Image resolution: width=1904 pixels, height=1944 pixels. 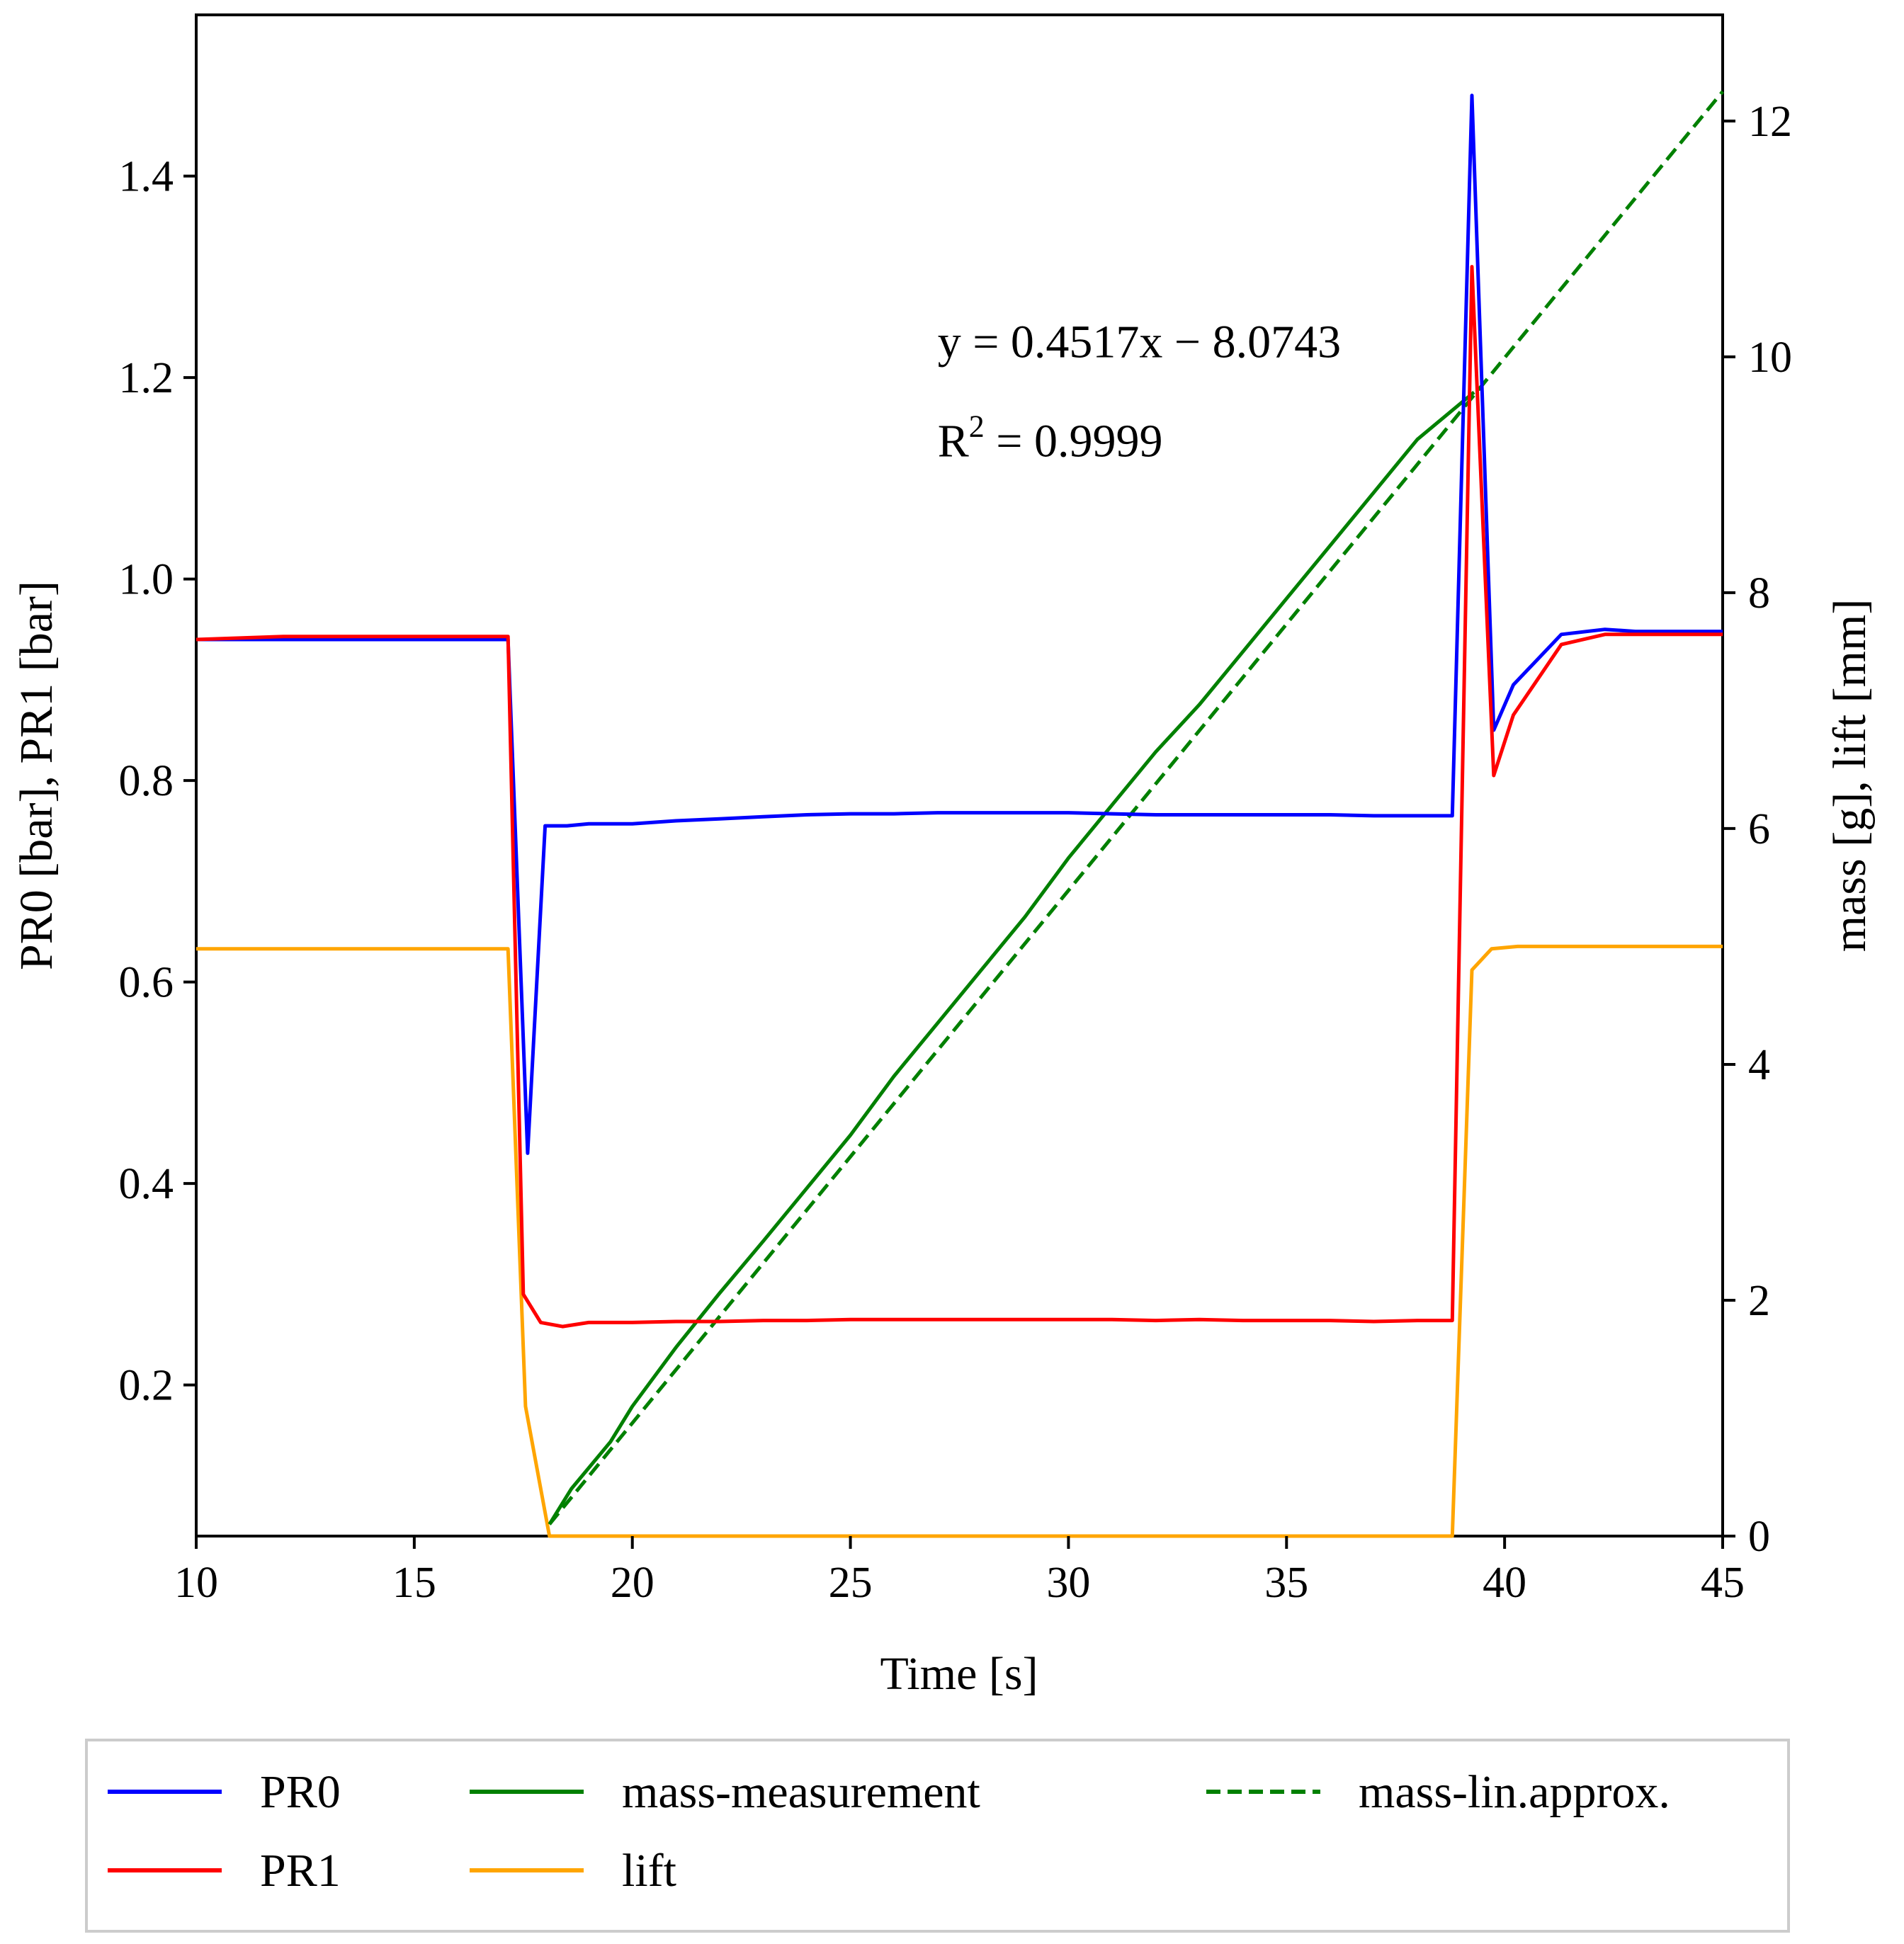 I want to click on y-right-tick-label: 6, so click(x=1759, y=829).